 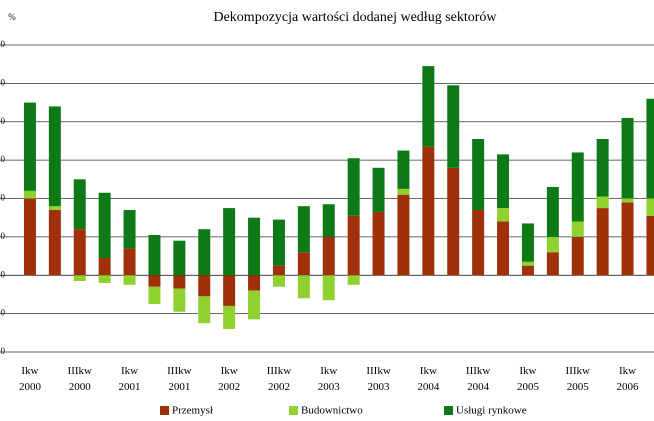 What do you see at coordinates (2, 313) in the screenshot?
I see `y-tick-label: -1,0` at bounding box center [2, 313].